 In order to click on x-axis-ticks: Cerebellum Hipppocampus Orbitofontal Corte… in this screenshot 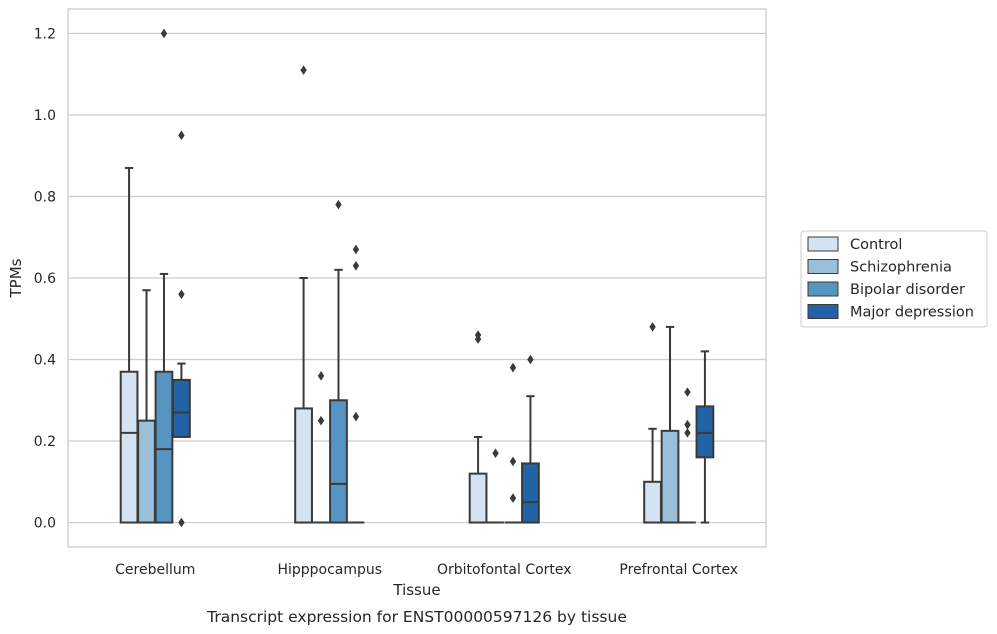, I will do `click(426, 570)`.